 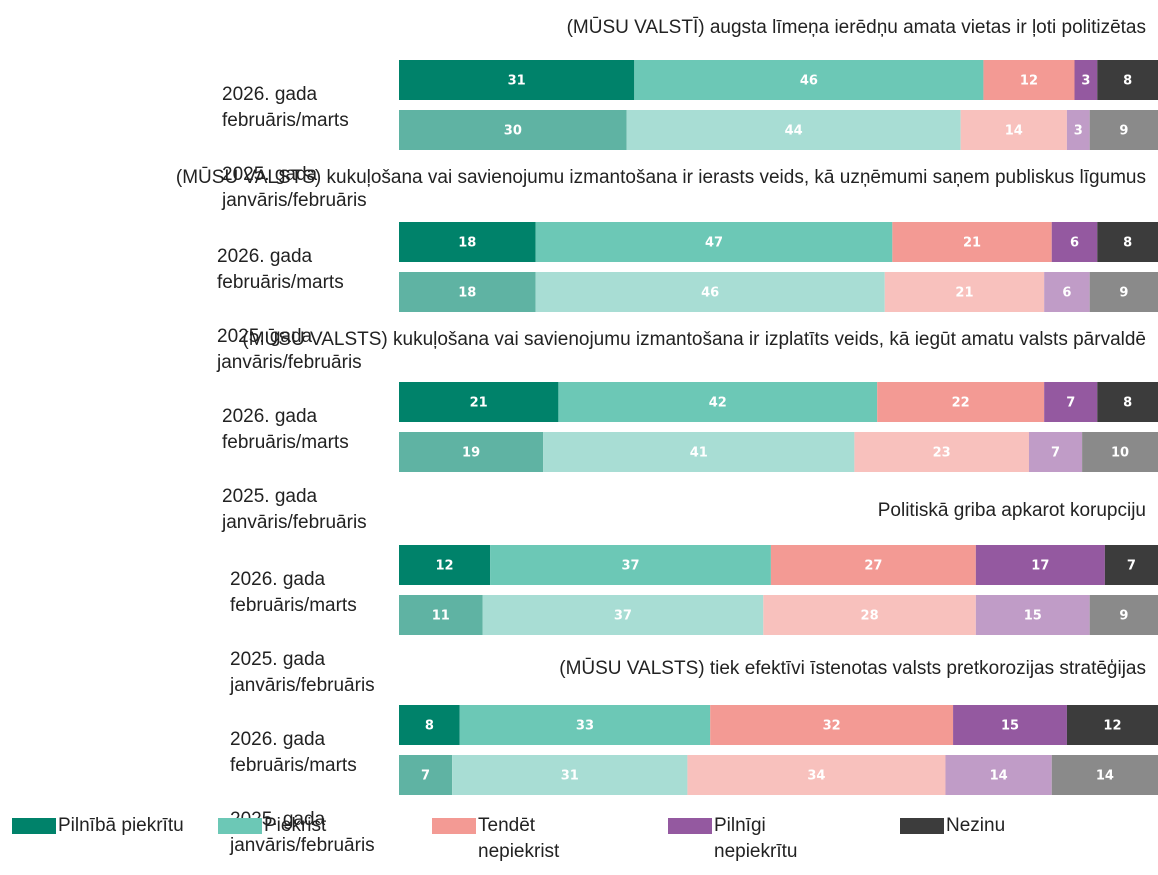 I want to click on value-label: 11, so click(x=441, y=616).